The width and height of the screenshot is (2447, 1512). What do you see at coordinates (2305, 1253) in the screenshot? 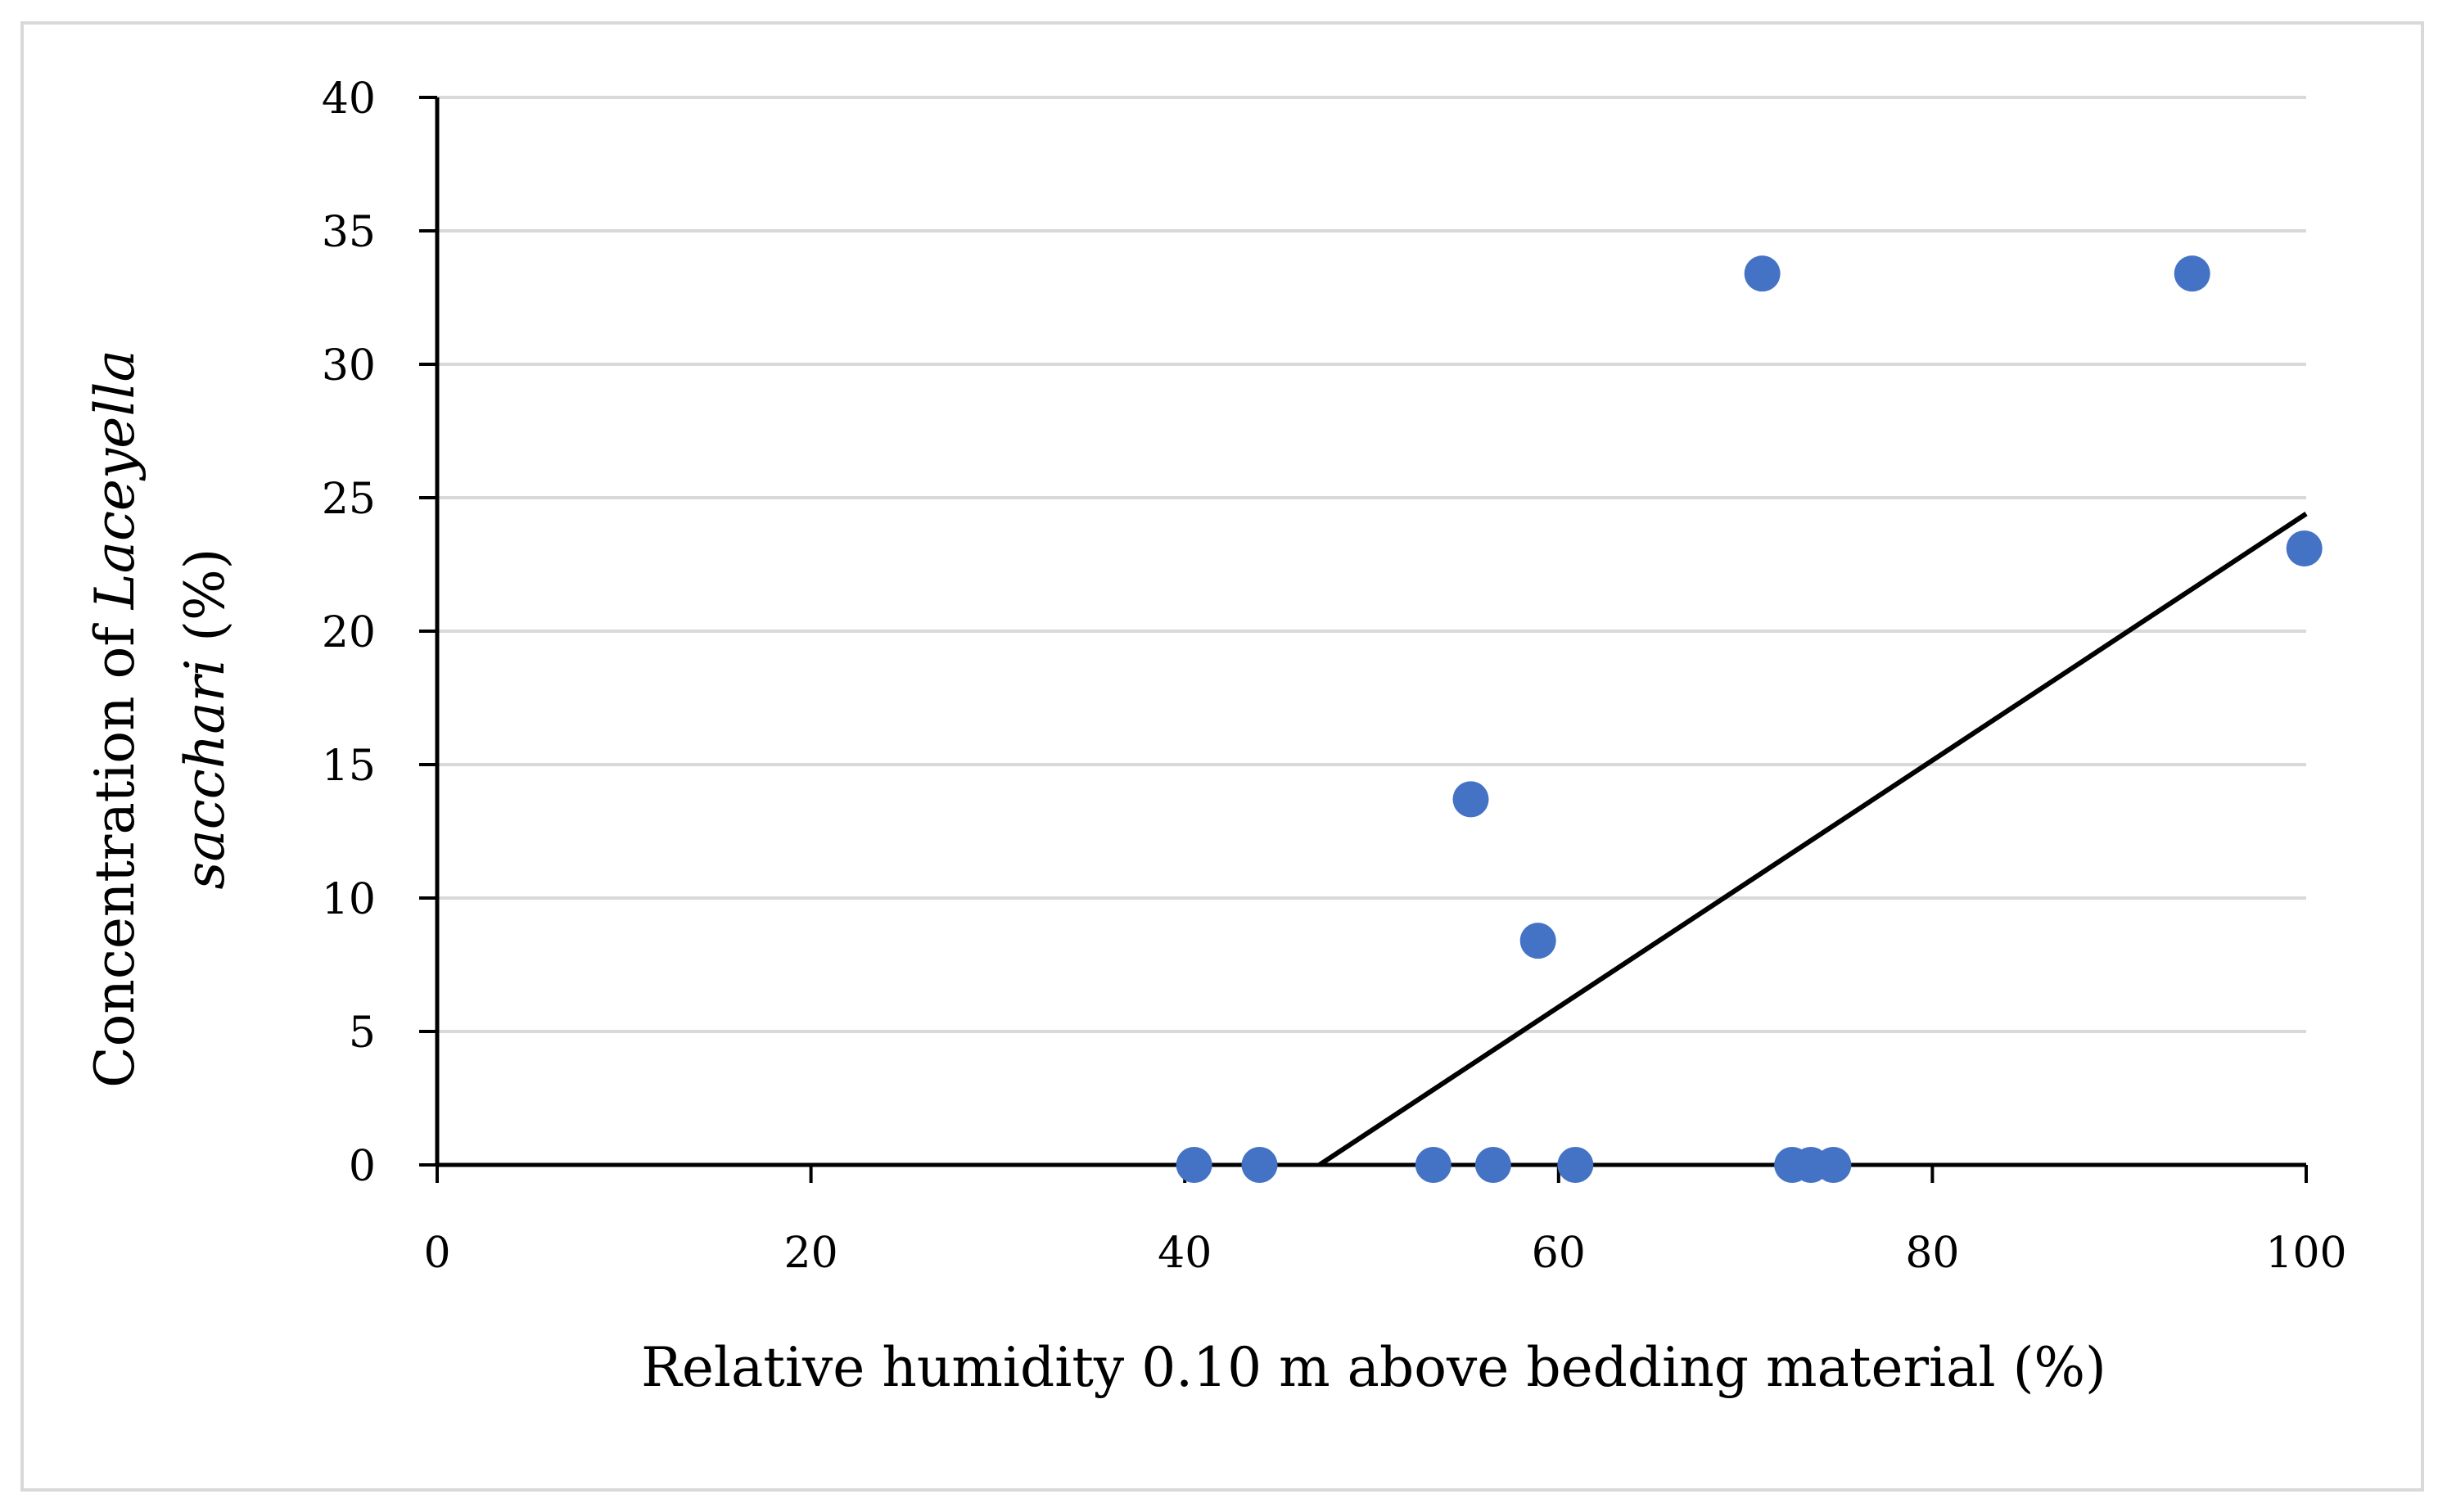
I see `x-tick-label-100: 100` at bounding box center [2305, 1253].